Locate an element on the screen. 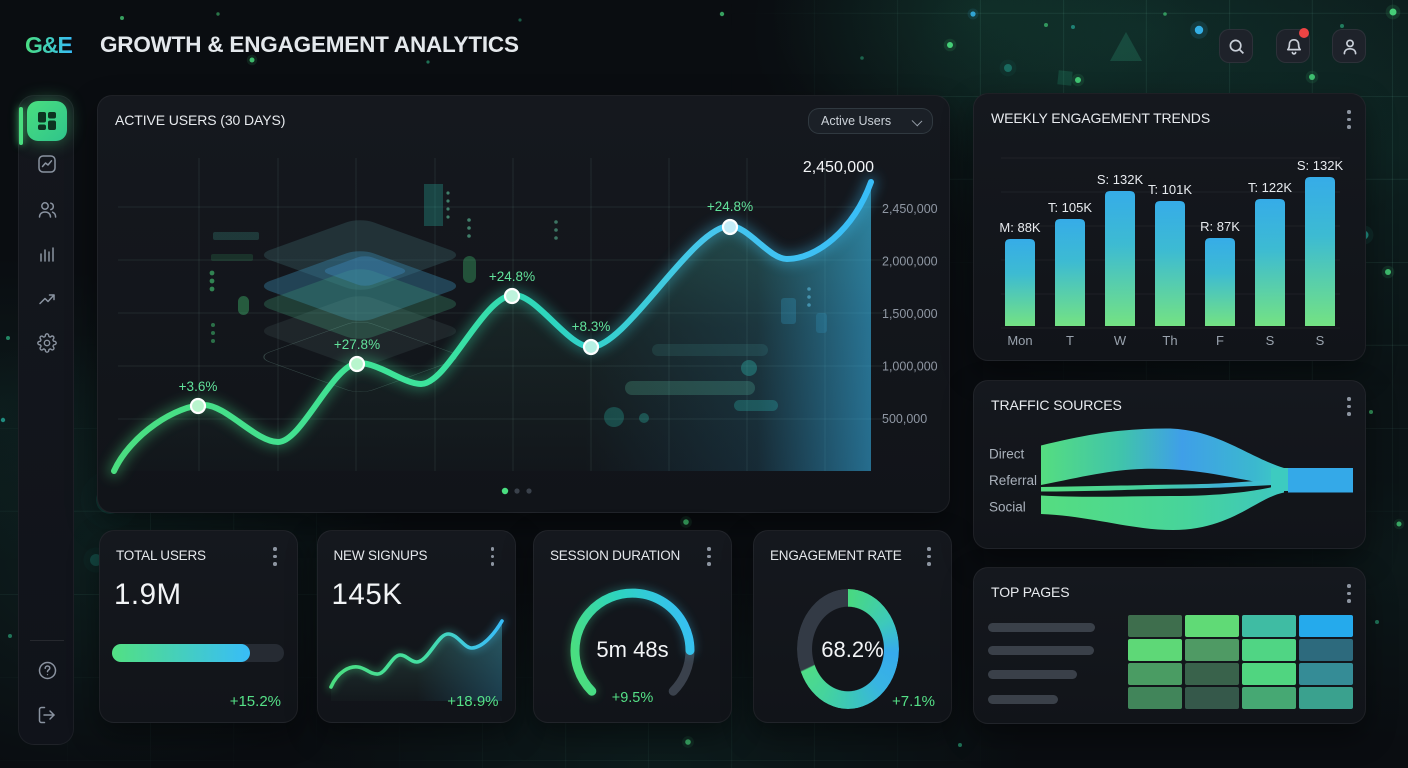  svg-text: Social is located at coordinates (1007, 507).